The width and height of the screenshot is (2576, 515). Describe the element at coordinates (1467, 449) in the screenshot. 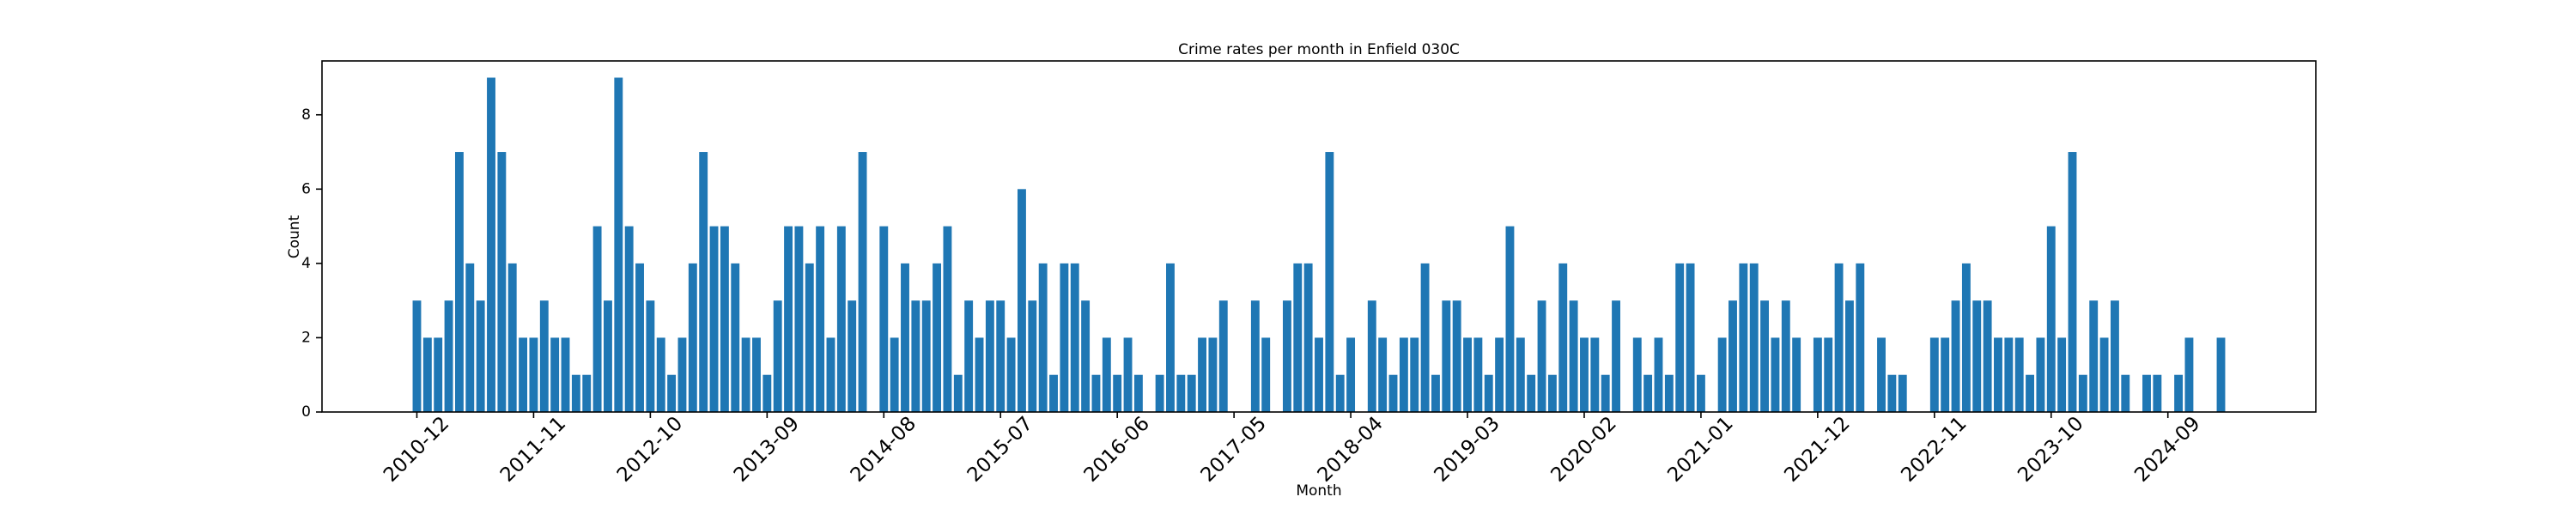

I see `x-tick-label: 2019-03` at that location.